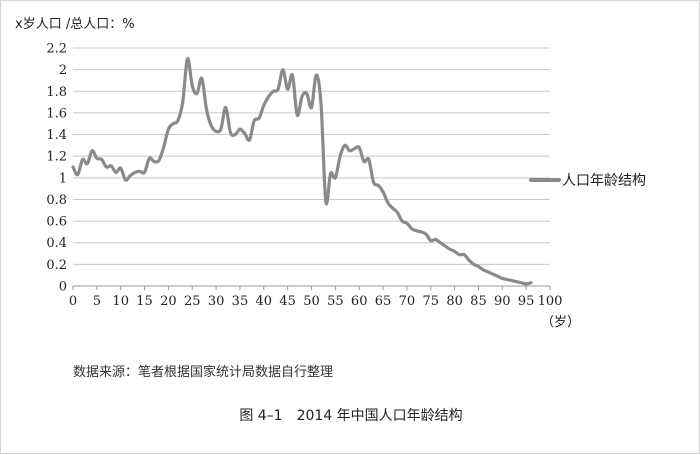 This screenshot has height=455, width=700. Describe the element at coordinates (502, 301) in the screenshot. I see `x-tick-label: 90` at that location.